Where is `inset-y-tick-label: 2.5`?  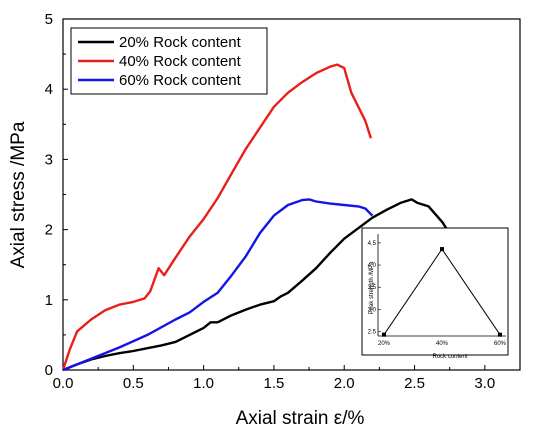 inset-y-tick-label: 2.5 is located at coordinates (372, 333).